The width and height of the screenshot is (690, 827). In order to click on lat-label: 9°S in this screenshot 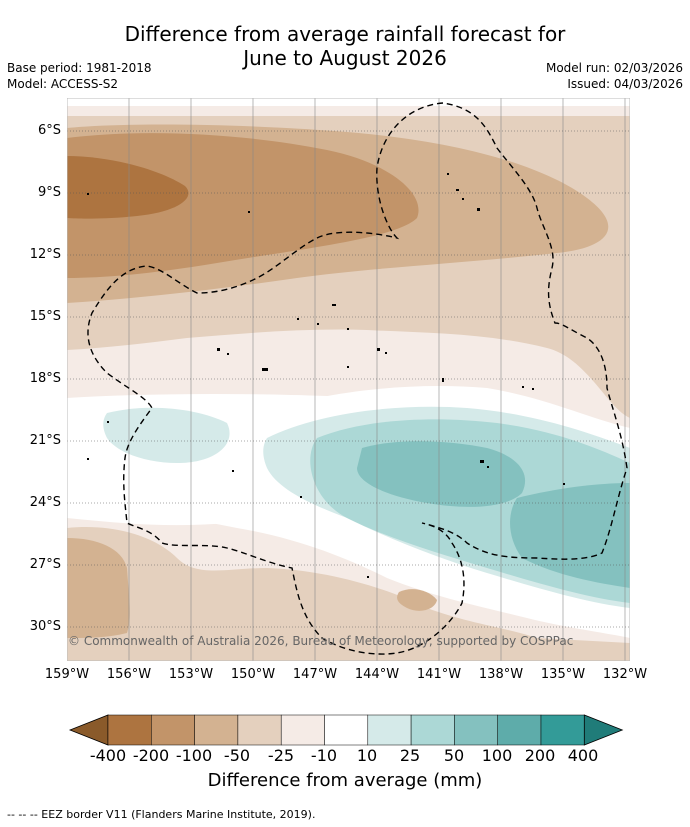, I will do `click(49, 192)`.